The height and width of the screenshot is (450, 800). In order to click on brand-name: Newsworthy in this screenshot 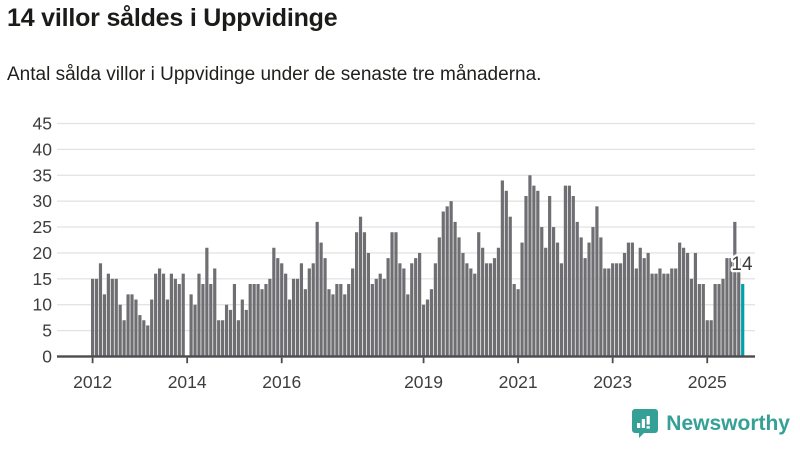, I will do `click(728, 423)`.